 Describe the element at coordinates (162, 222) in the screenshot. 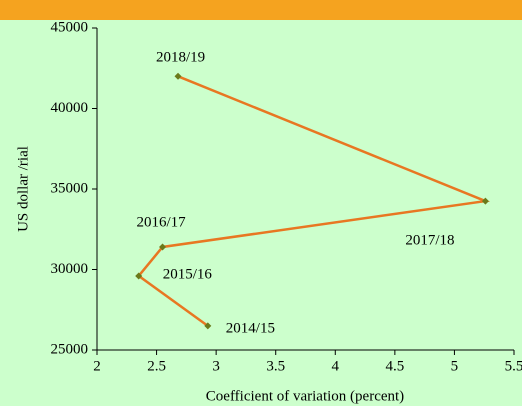

I see `point-label: 2016/17` at that location.